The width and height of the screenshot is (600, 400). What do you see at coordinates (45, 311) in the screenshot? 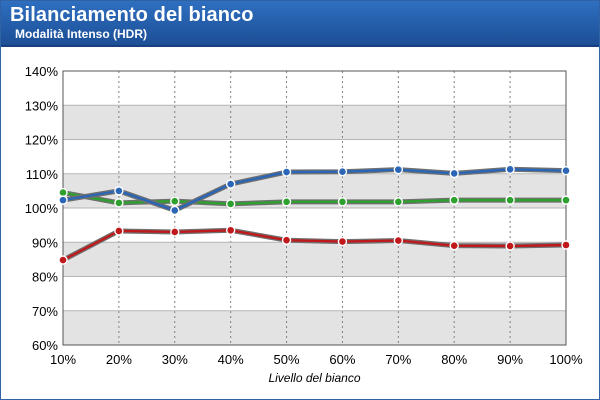
I see `y-tick-label: 70%` at bounding box center [45, 311].